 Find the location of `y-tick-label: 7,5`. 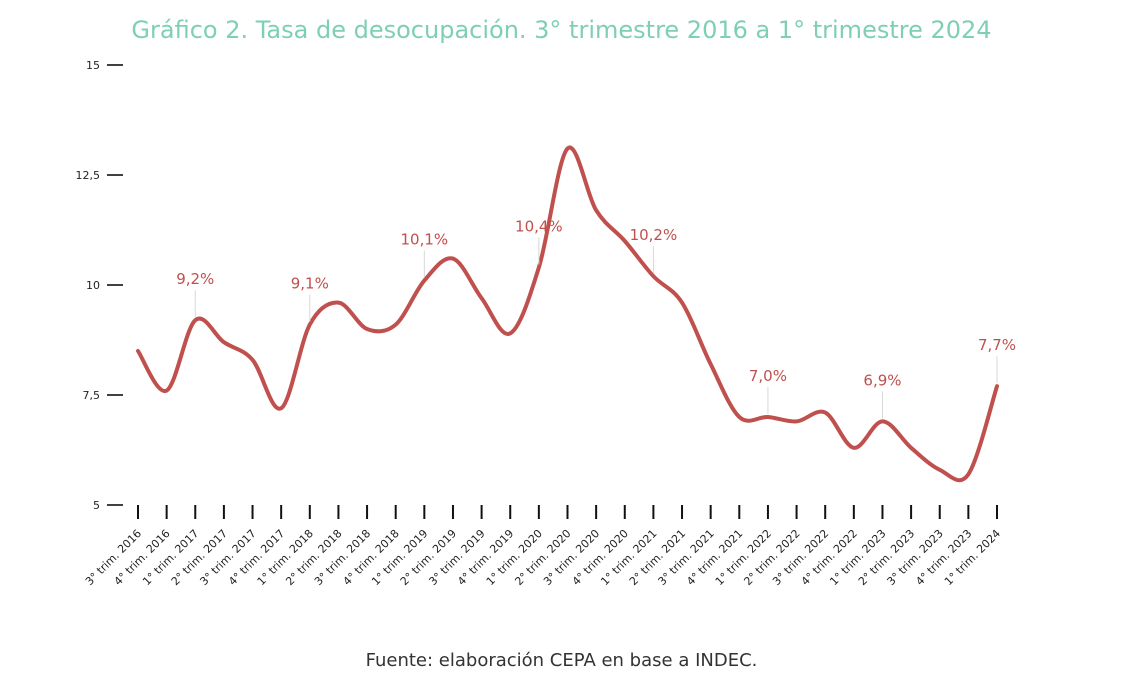

y-tick-label: 7,5 is located at coordinates (92, 395).